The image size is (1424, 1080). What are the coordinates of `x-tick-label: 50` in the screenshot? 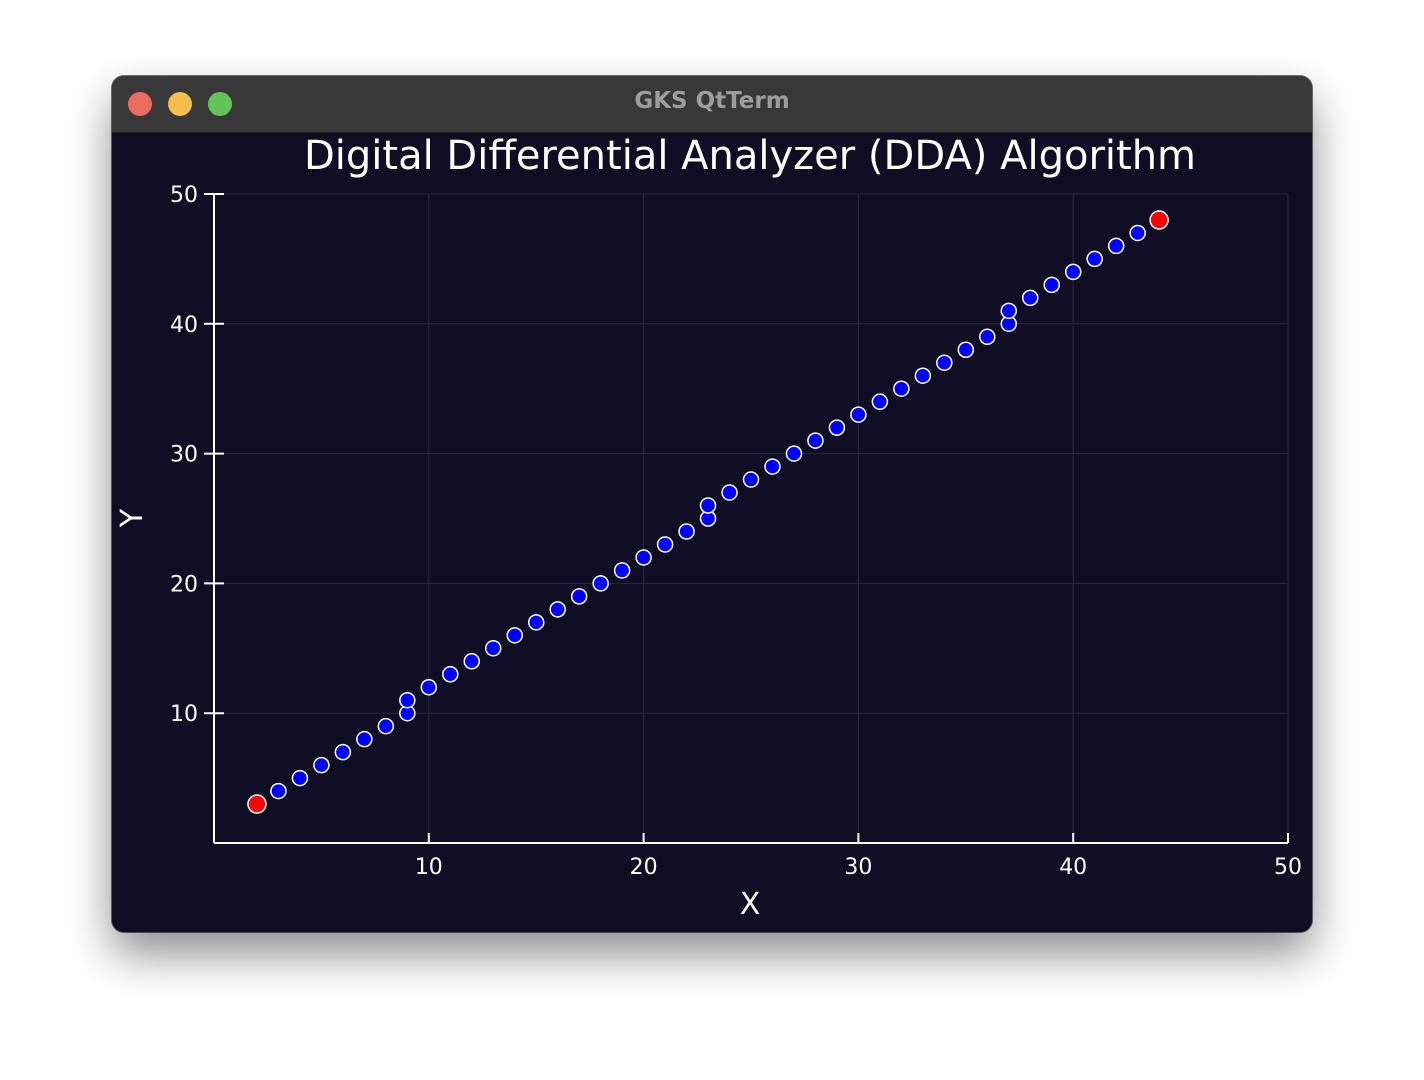 It's located at (1288, 867).